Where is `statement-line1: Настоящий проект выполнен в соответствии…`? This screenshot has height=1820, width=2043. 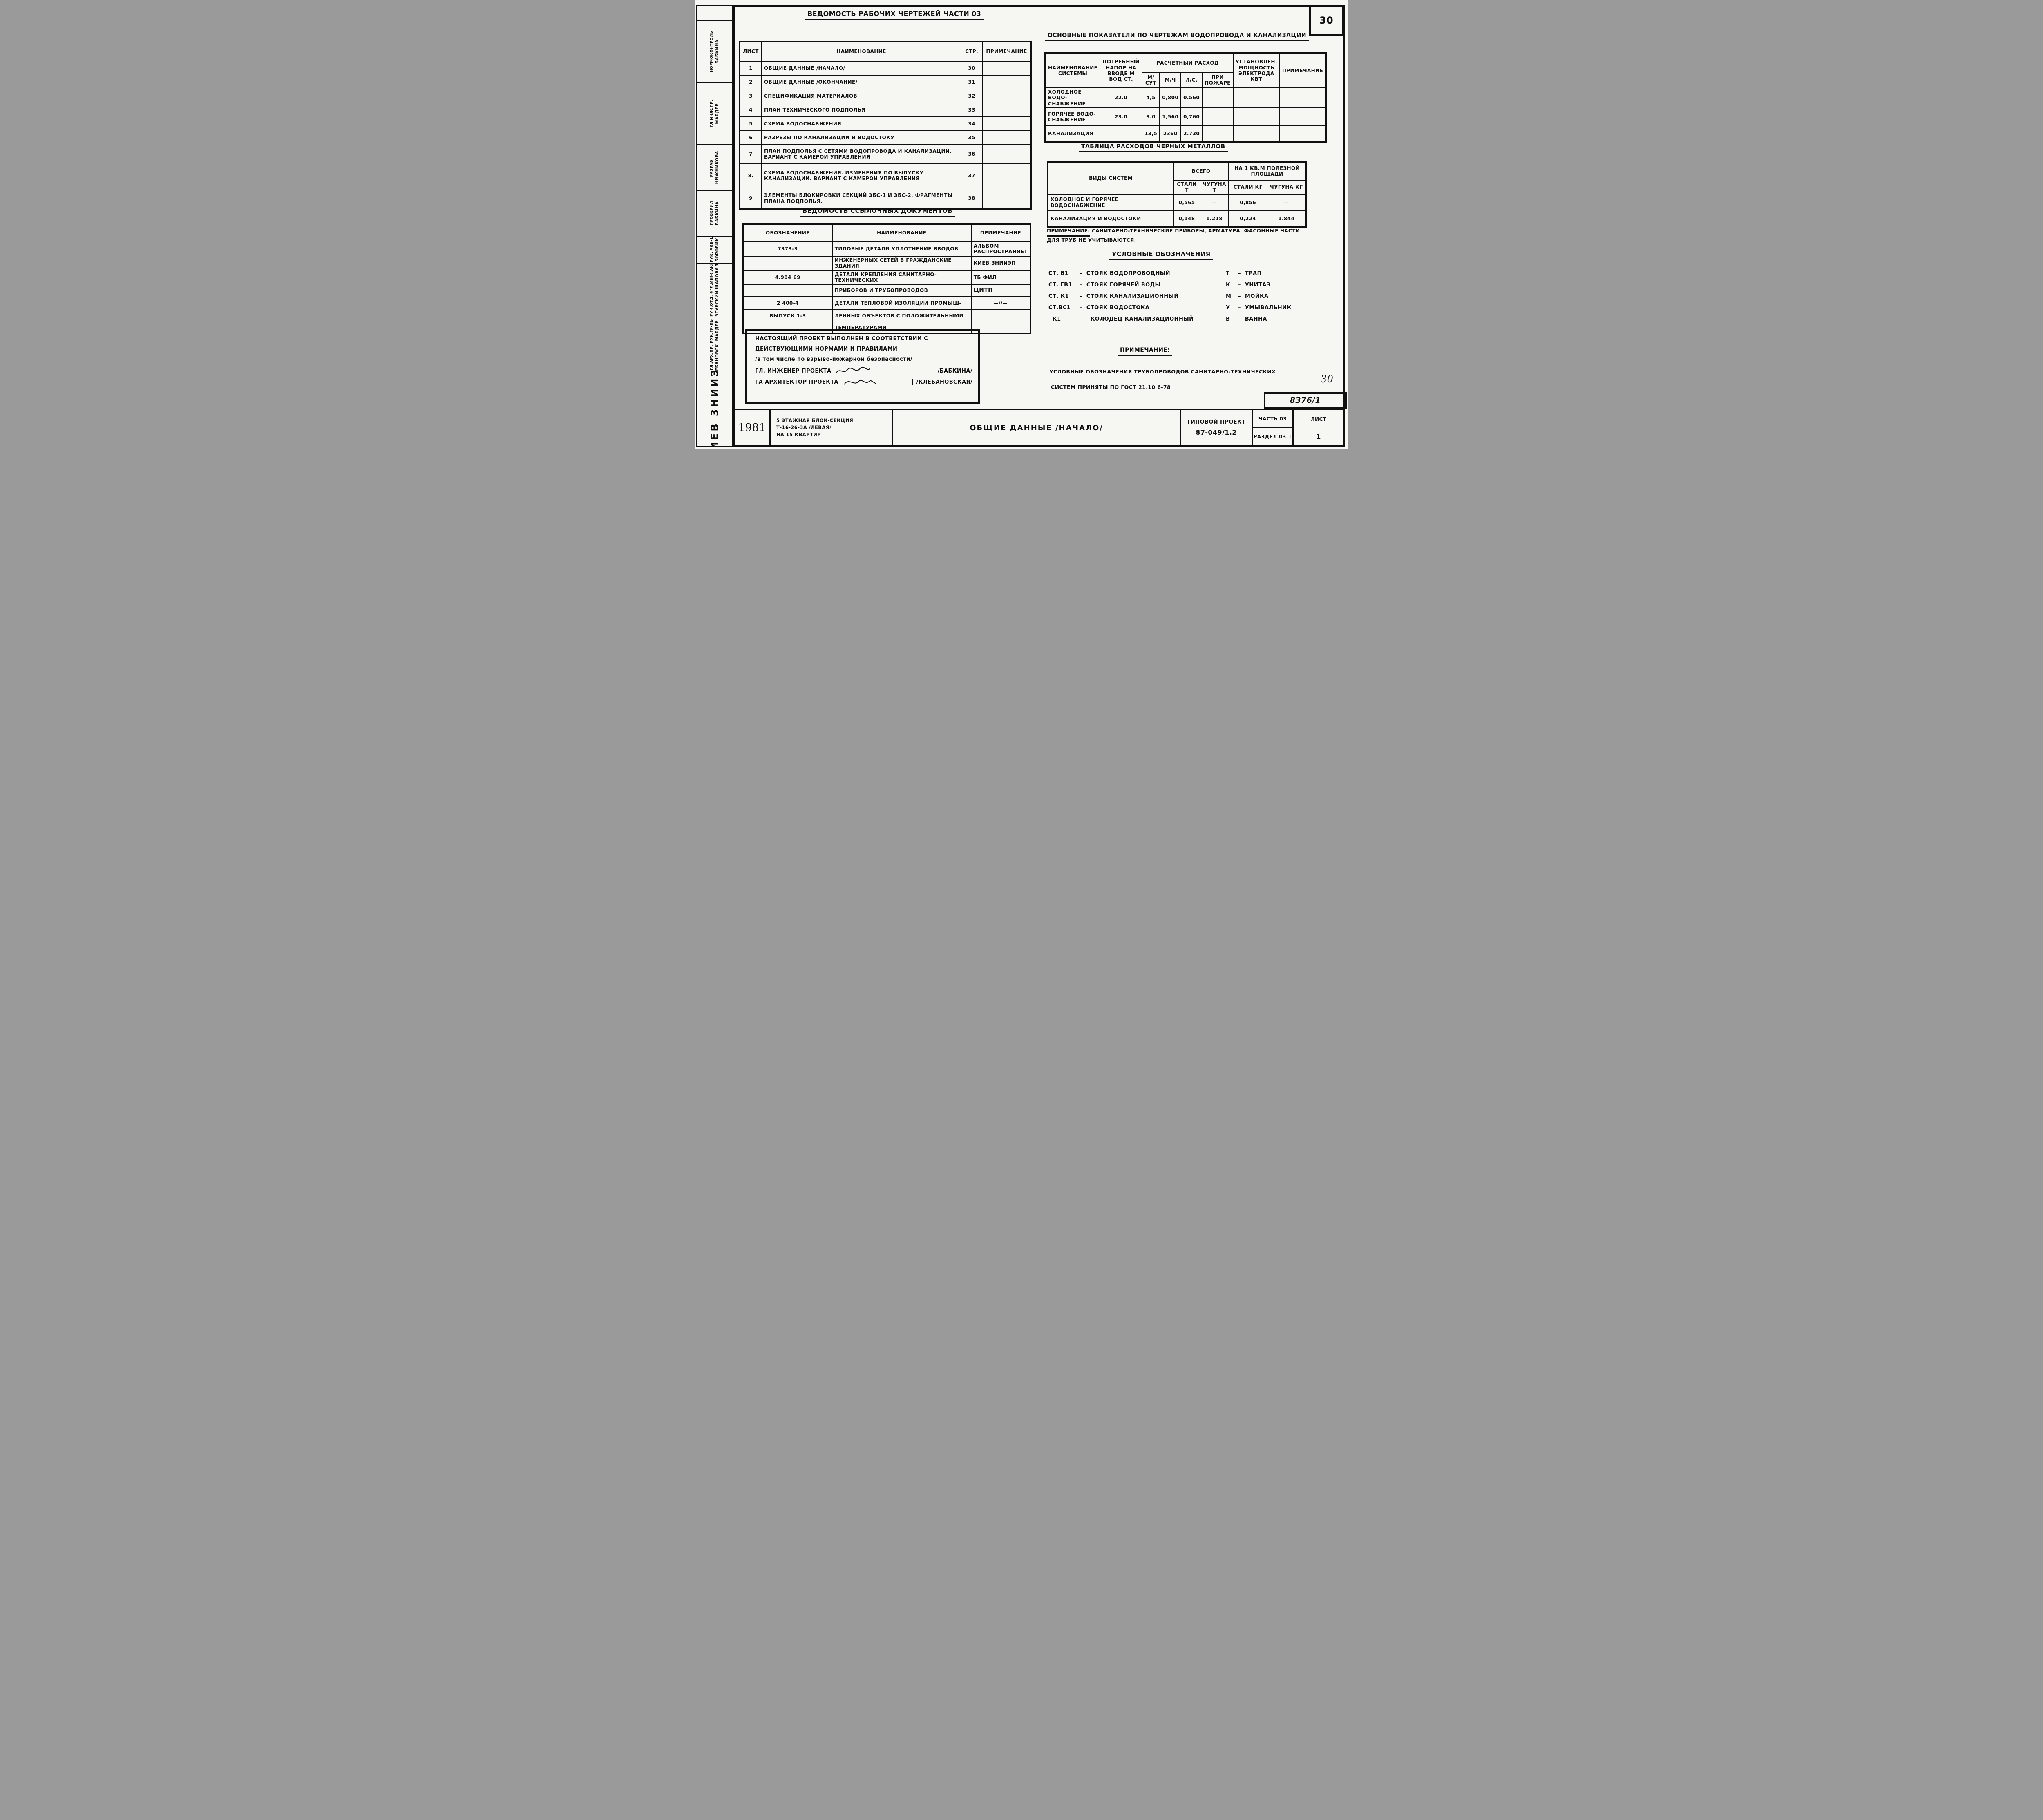 statement-line1: Настоящий проект выполнен в соответствии… is located at coordinates (842, 339).